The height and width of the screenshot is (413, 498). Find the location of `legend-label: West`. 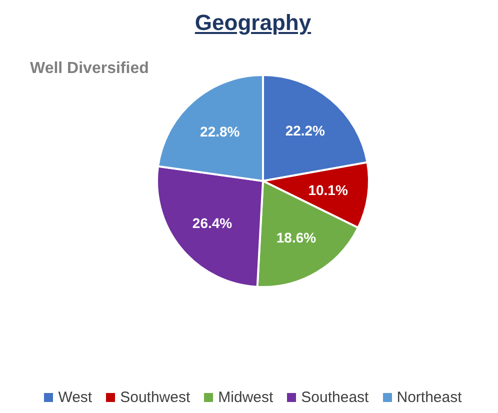

legend-label: West is located at coordinates (74, 397).